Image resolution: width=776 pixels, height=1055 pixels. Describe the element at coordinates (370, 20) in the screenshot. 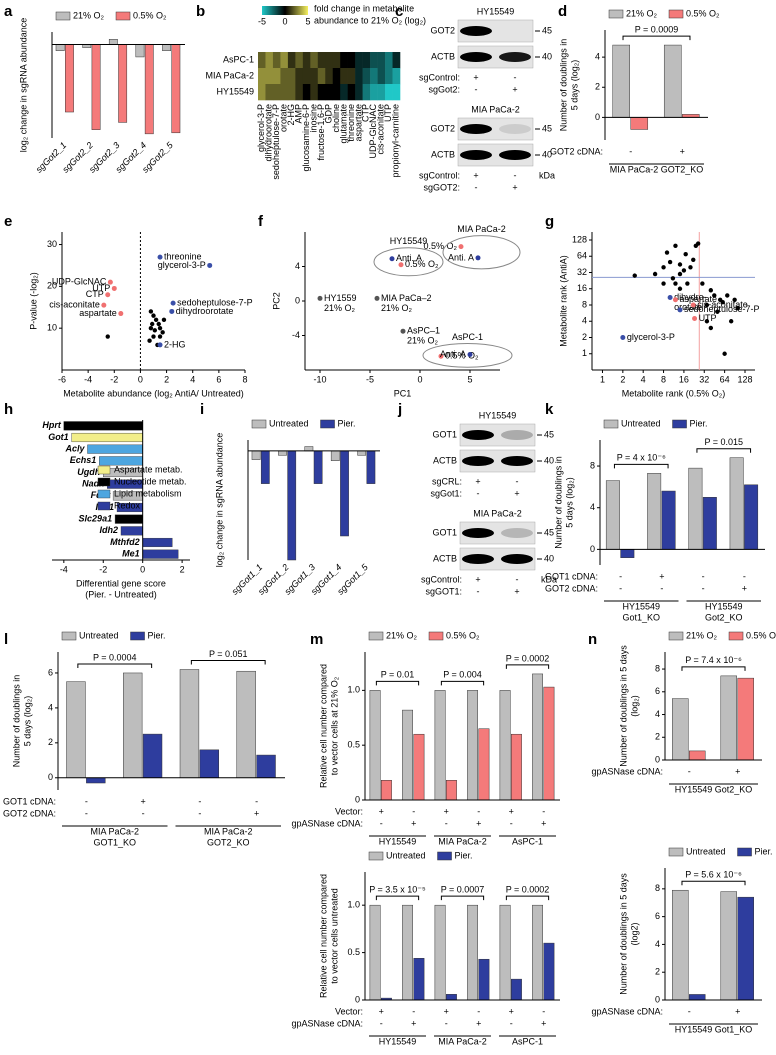

I see `colorbar-title: abundance to 21% O₂ (log₂)` at that location.